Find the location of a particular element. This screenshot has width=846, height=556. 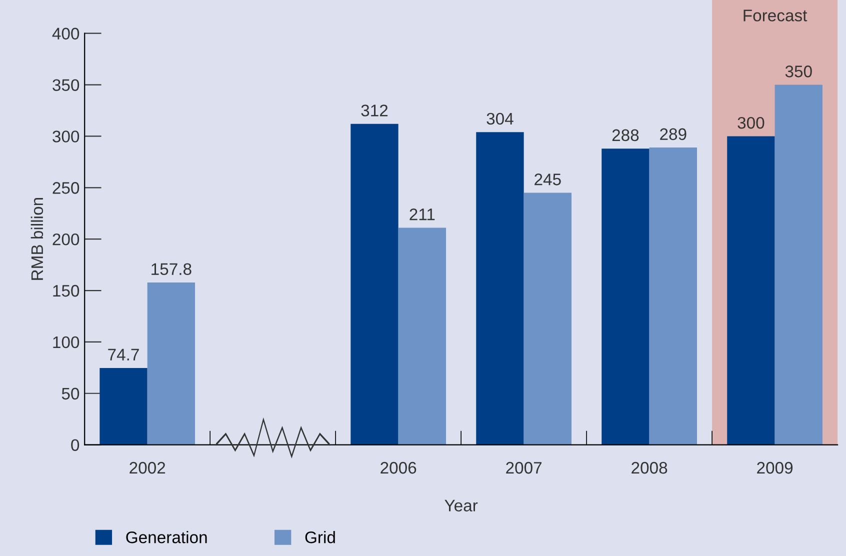

y-tick-label: 350 is located at coordinates (66, 85).